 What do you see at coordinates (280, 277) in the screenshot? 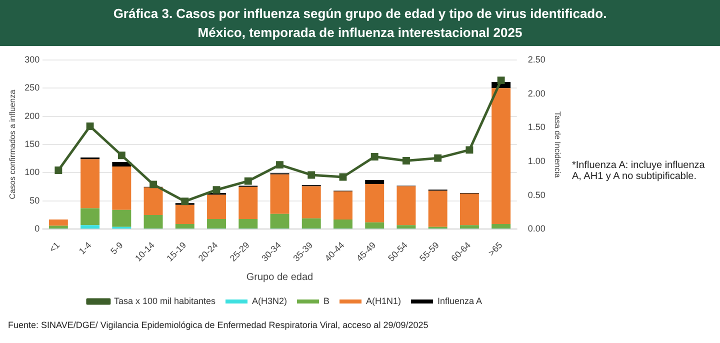
I see `x-axis-title: Grupo de edad` at bounding box center [280, 277].